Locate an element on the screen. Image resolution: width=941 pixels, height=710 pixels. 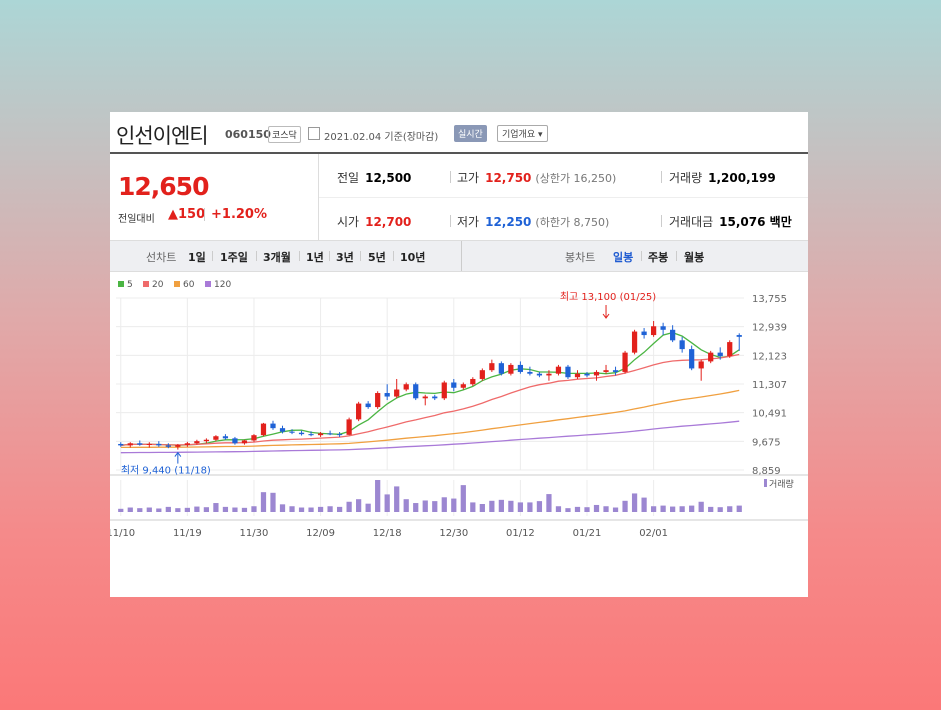
legend-label: 120 is located at coordinates (222, 285).